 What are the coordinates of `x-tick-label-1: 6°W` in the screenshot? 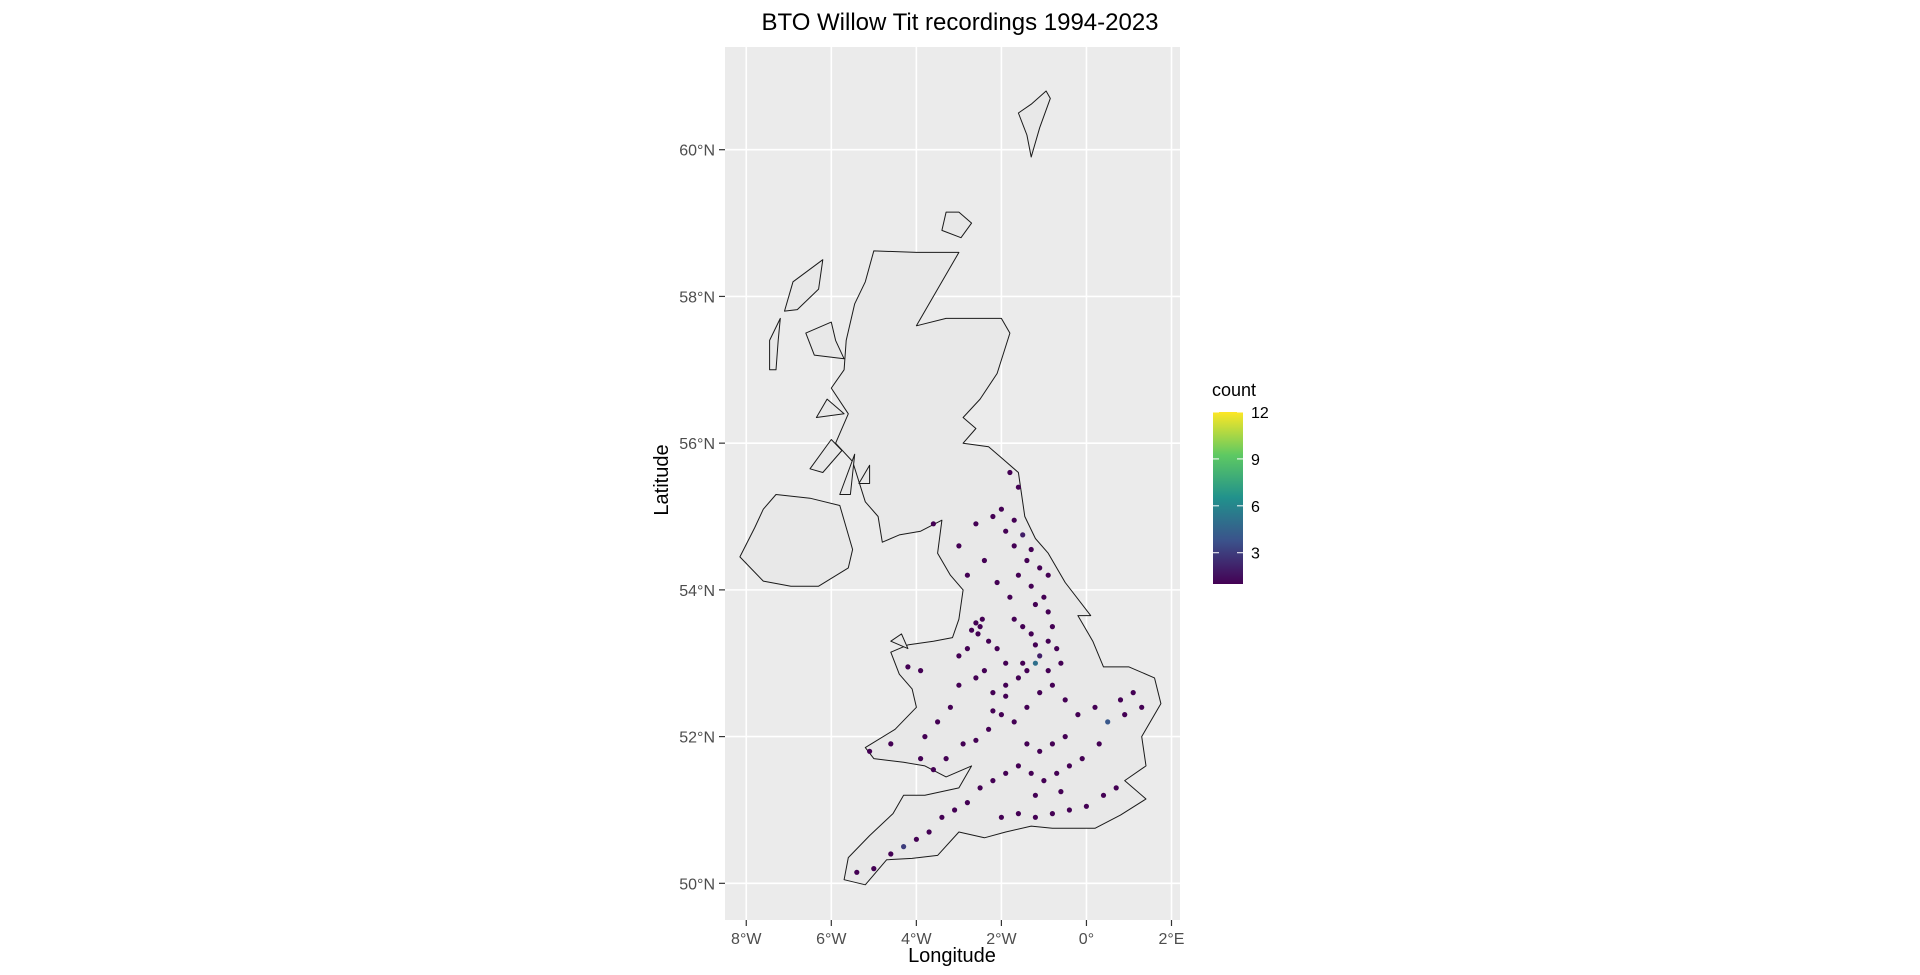 It's located at (831, 939).